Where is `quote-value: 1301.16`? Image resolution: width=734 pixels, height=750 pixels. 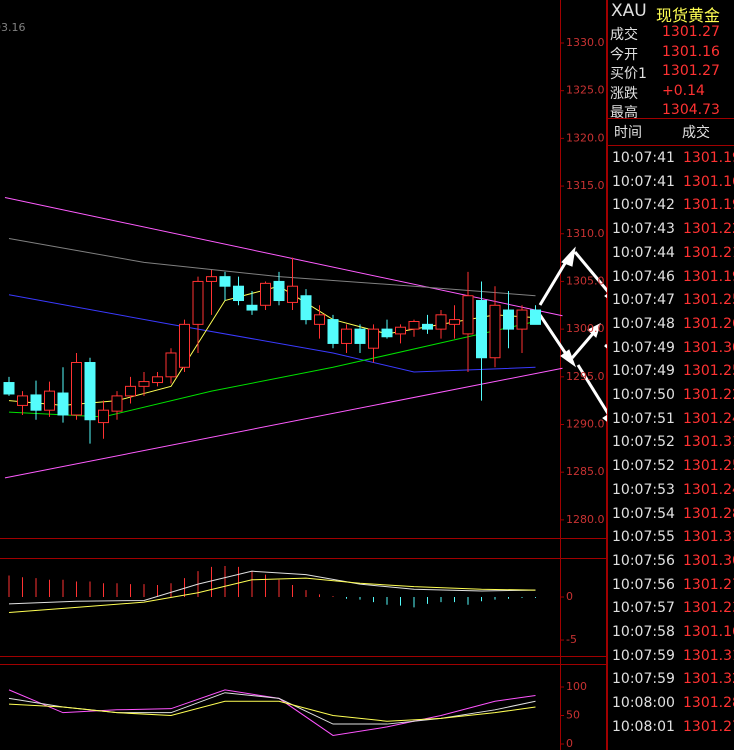
quote-value: 1301.16 is located at coordinates (691, 51).